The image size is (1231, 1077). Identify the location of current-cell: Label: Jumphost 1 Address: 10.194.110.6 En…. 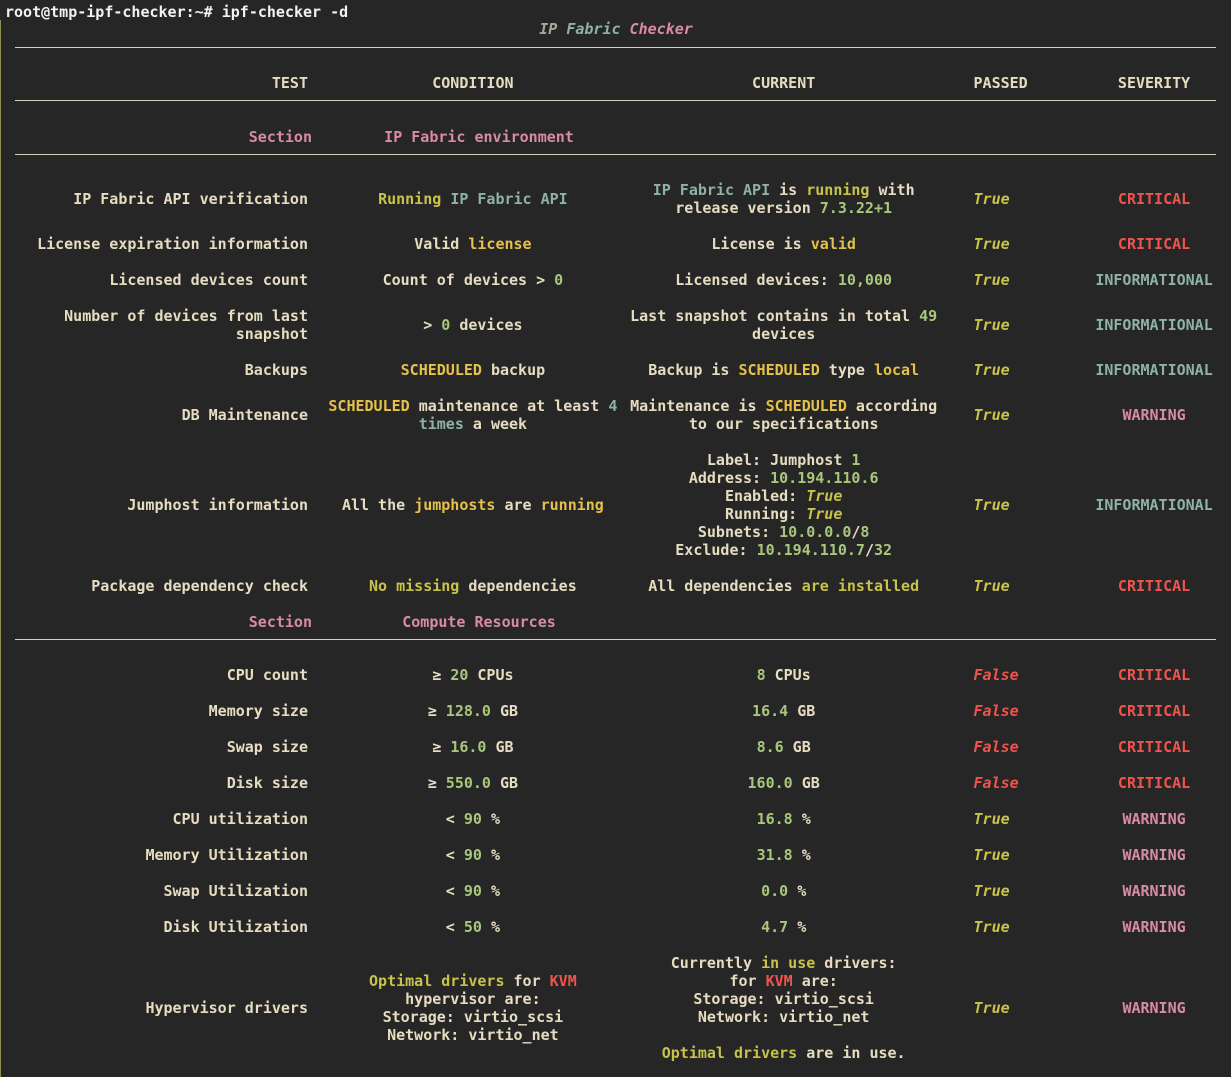
(784, 505).